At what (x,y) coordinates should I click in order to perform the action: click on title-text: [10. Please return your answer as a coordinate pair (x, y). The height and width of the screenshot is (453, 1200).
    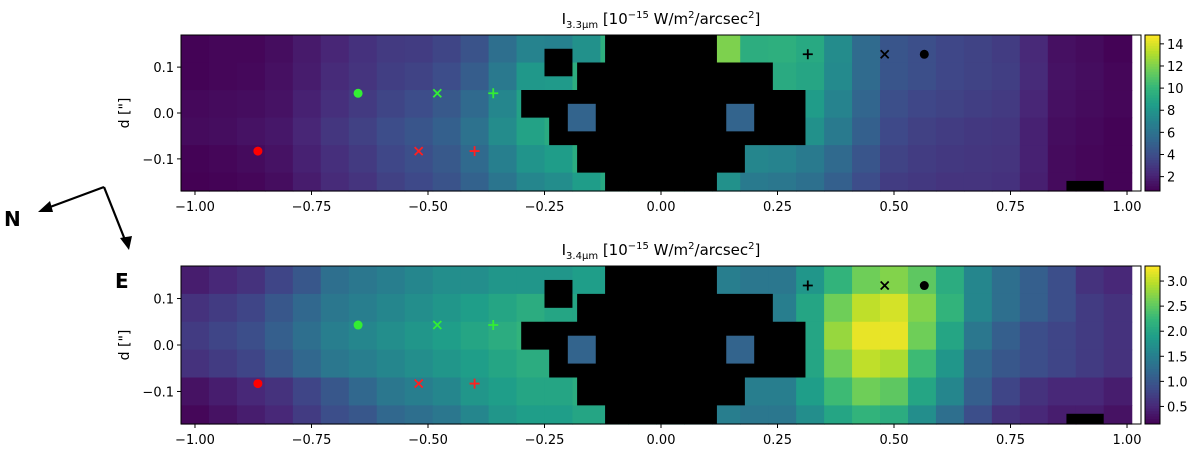
    Looking at the image, I should click on (613, 250).